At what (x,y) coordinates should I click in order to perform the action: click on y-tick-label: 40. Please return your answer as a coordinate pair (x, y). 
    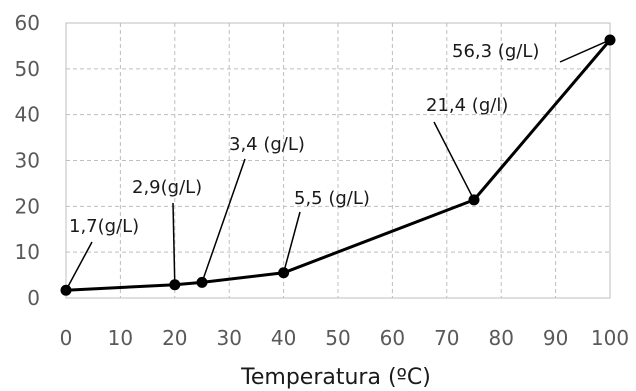
    Looking at the image, I should click on (27, 115).